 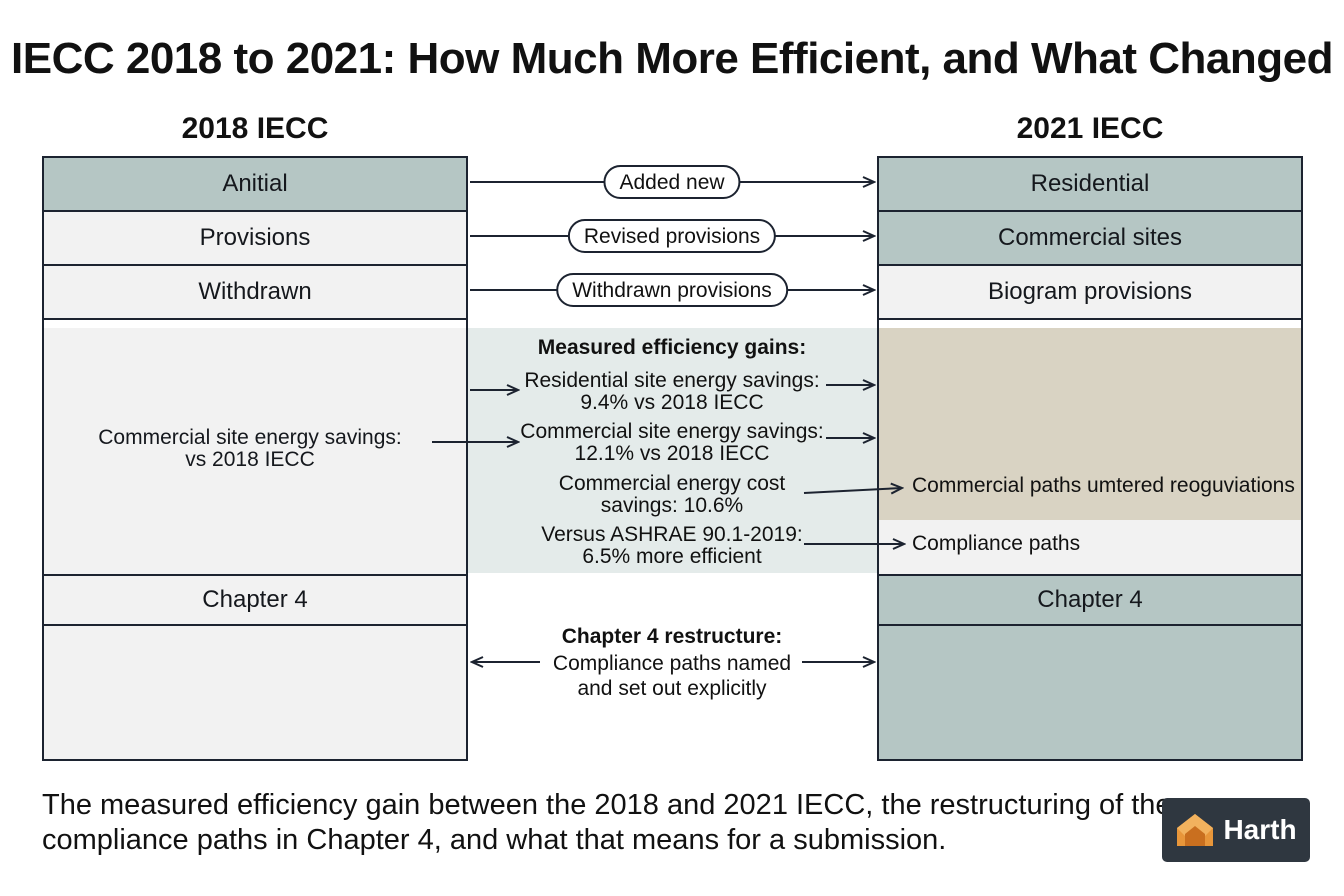 What do you see at coordinates (255, 185) in the screenshot?
I see `left-row-1: Anitial` at bounding box center [255, 185].